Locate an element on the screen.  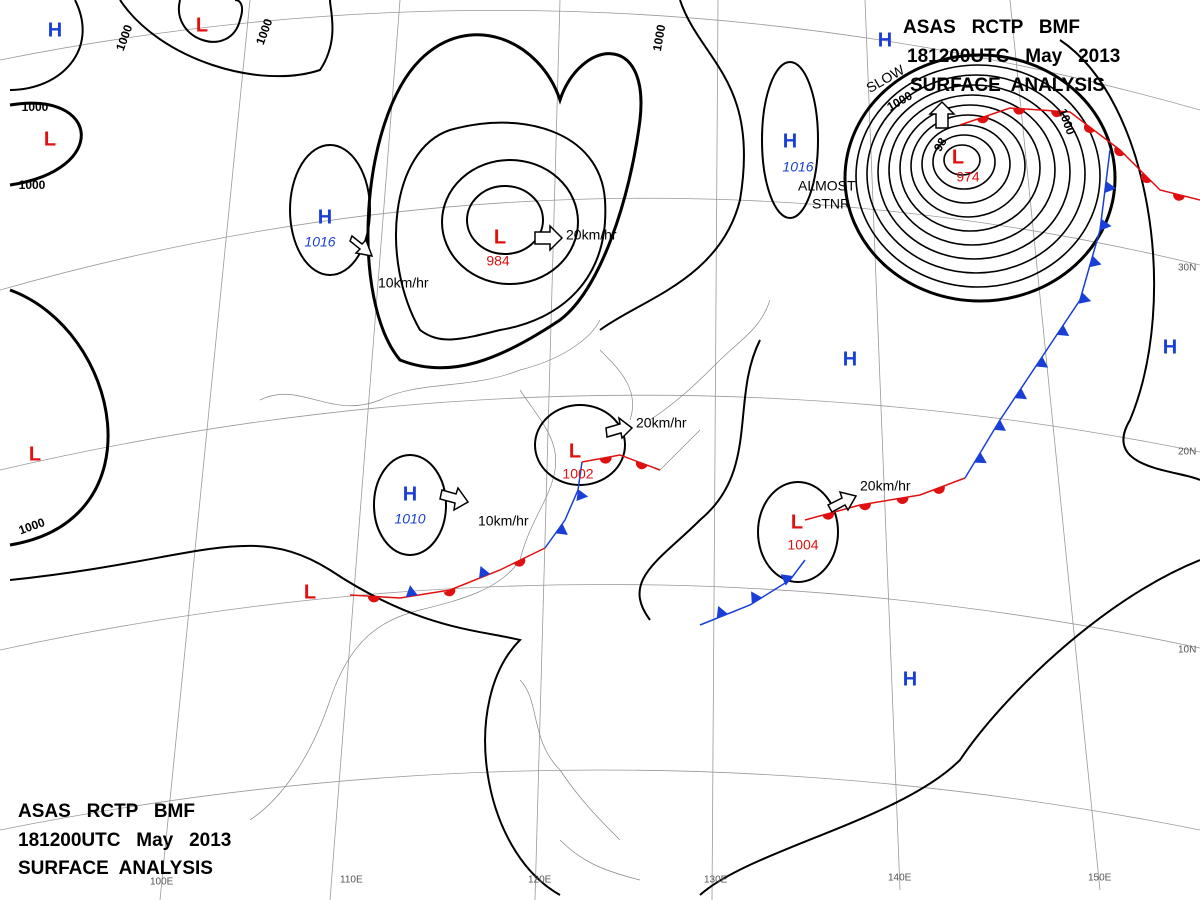
longitude-label: 130E is located at coordinates (716, 880).